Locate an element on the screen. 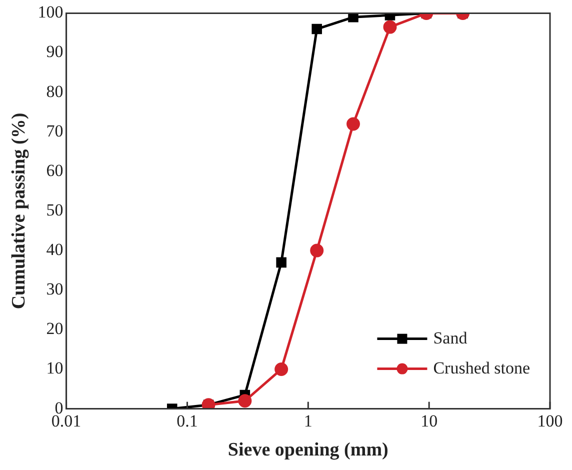  y-axis-title: Cumulative passing (%) is located at coordinates (19, 211).